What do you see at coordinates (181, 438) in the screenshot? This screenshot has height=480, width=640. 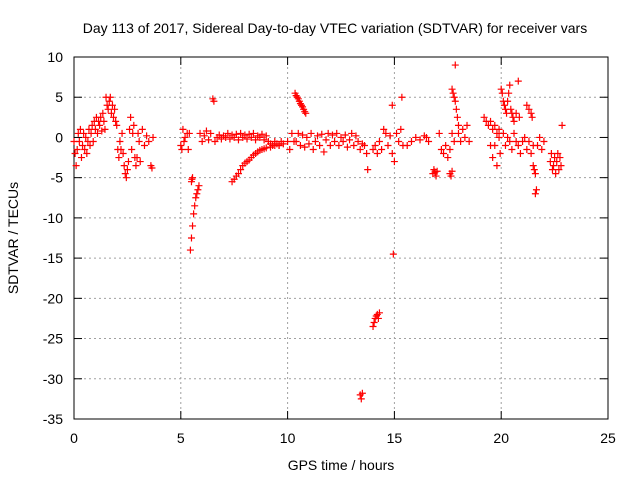 I see `x-tick-label: 5` at bounding box center [181, 438].